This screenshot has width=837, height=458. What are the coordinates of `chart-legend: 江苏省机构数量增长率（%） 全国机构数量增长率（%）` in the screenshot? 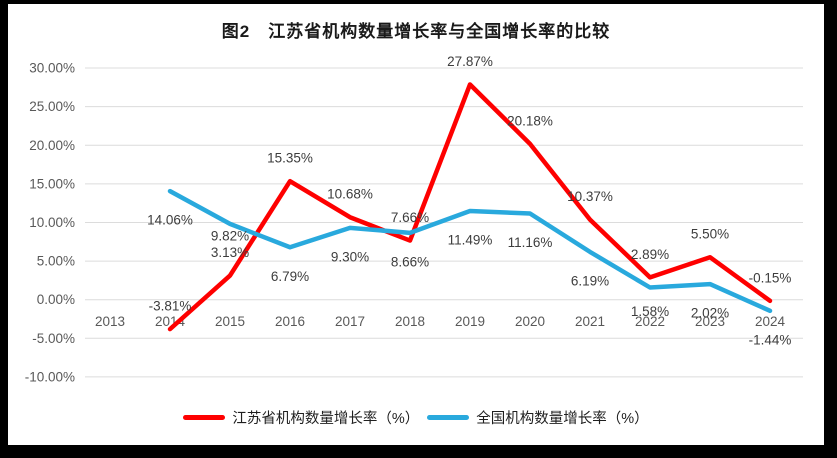 It's located at (416, 417).